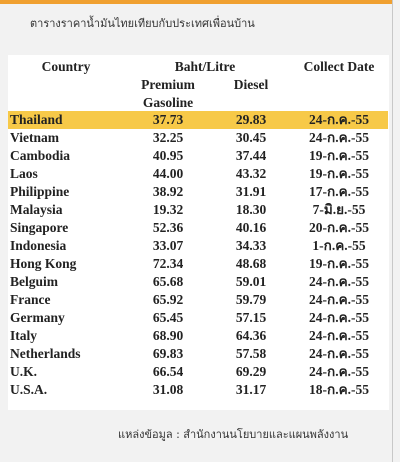 This screenshot has height=462, width=400. Describe the element at coordinates (43, 263) in the screenshot. I see `country: Hong Kong` at that location.